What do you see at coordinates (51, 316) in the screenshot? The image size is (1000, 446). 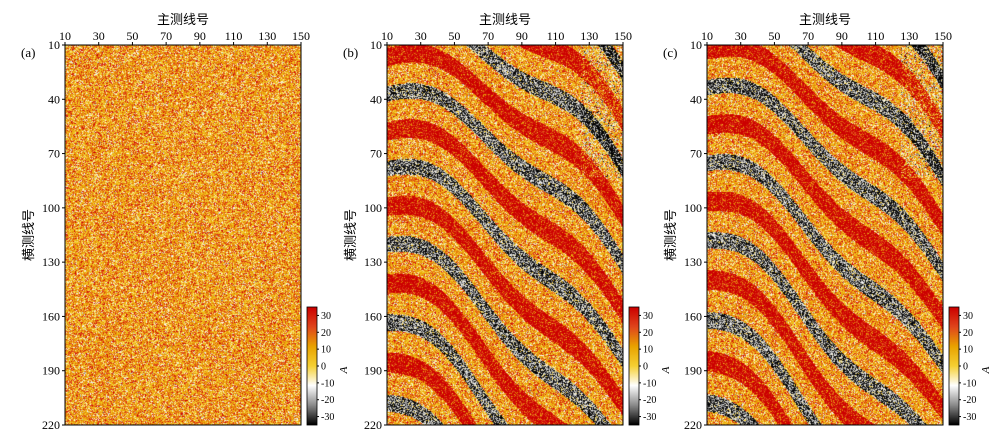 I see `panel-a-y-tick-label: 160` at bounding box center [51, 316].